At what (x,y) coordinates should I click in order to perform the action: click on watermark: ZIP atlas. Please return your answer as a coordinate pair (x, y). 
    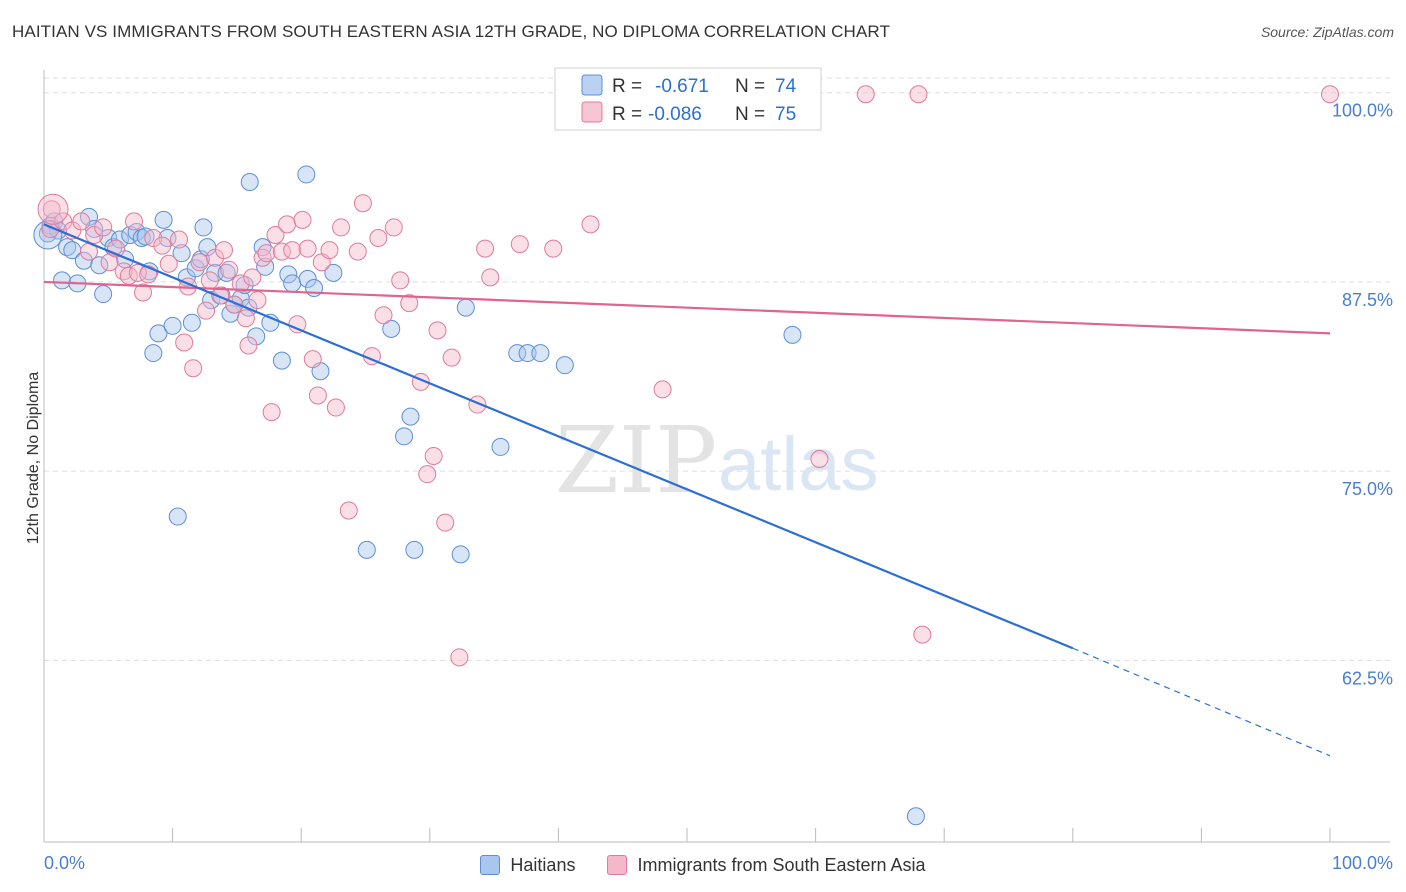
    Looking at the image, I should click on (717, 460).